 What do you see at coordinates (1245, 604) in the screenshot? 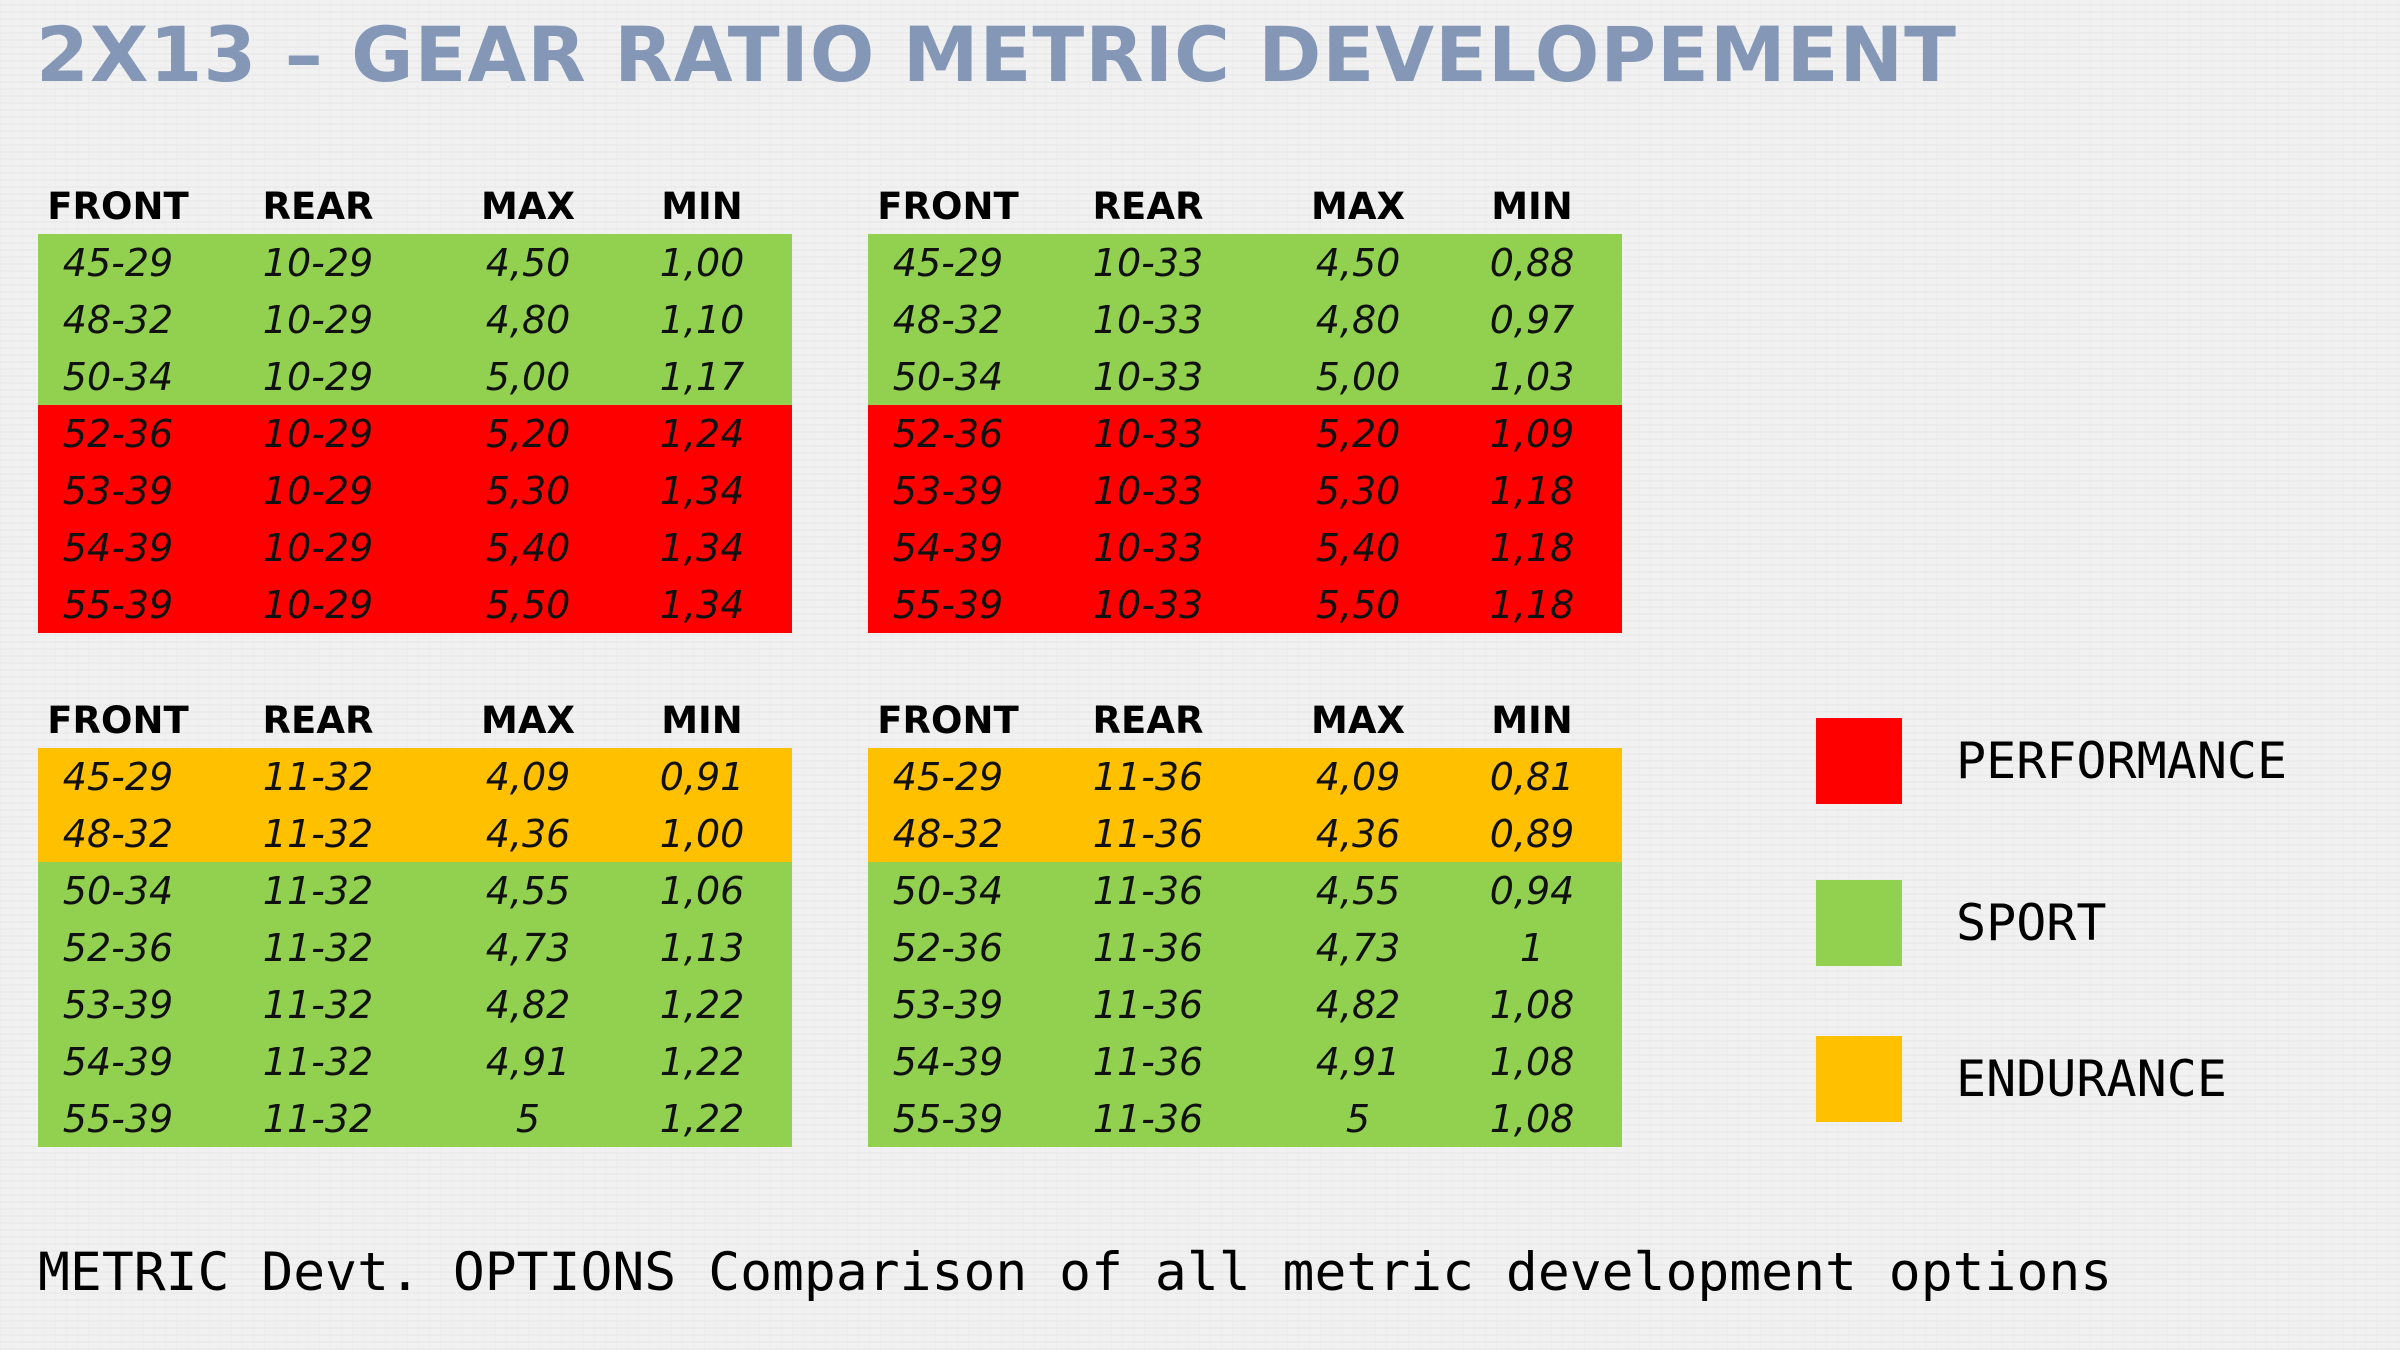
I see `table-row: 55-39 10-33 5,50 1,18` at bounding box center [1245, 604].